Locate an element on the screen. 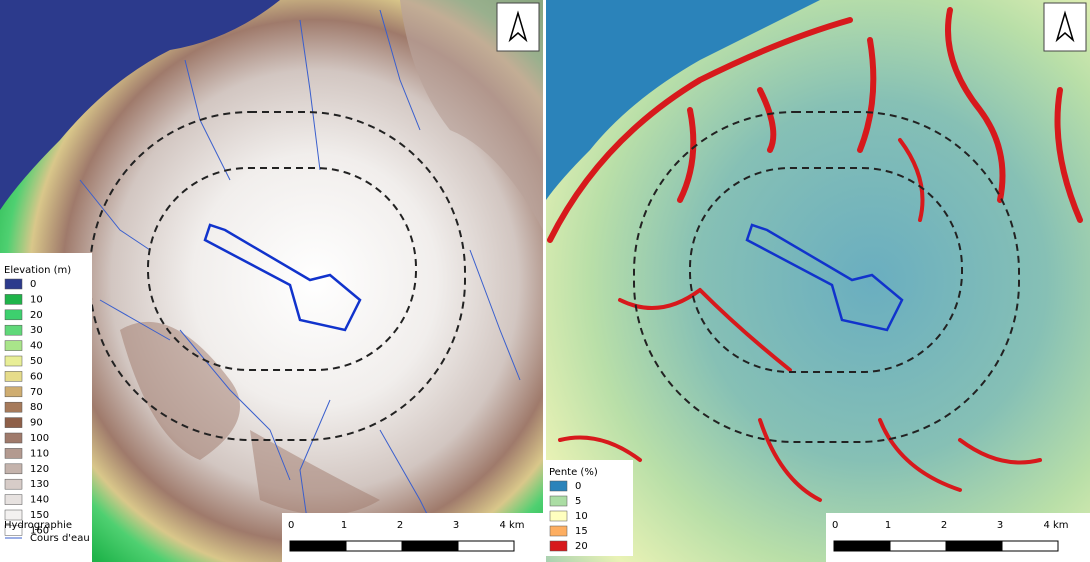 The height and width of the screenshot is (562, 1090). legend-title: Elevation (m) is located at coordinates (37, 270).